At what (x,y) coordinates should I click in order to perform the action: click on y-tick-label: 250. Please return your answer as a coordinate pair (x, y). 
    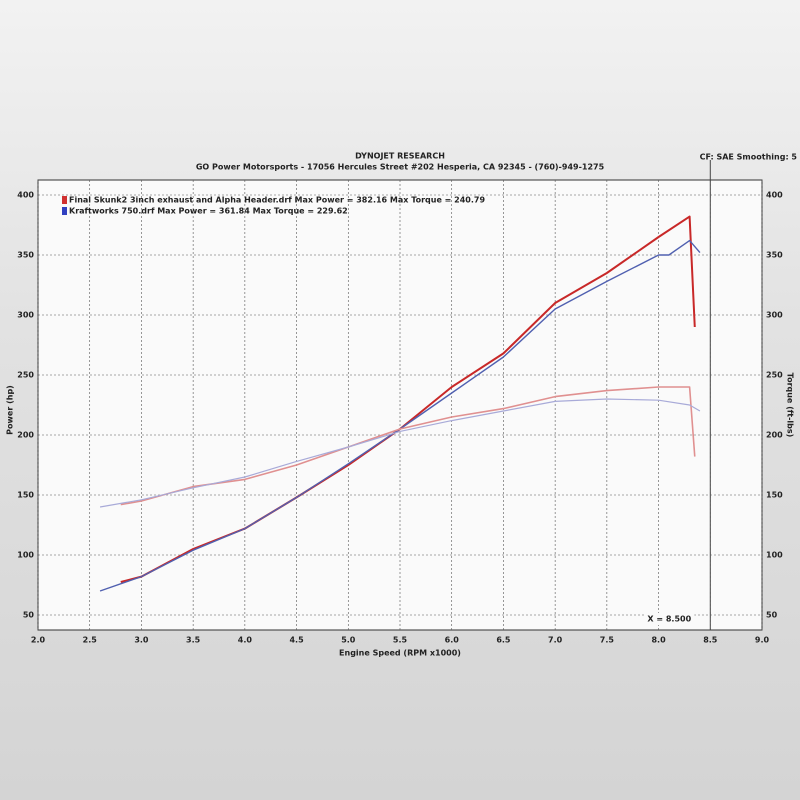
    Looking at the image, I should click on (25, 375).